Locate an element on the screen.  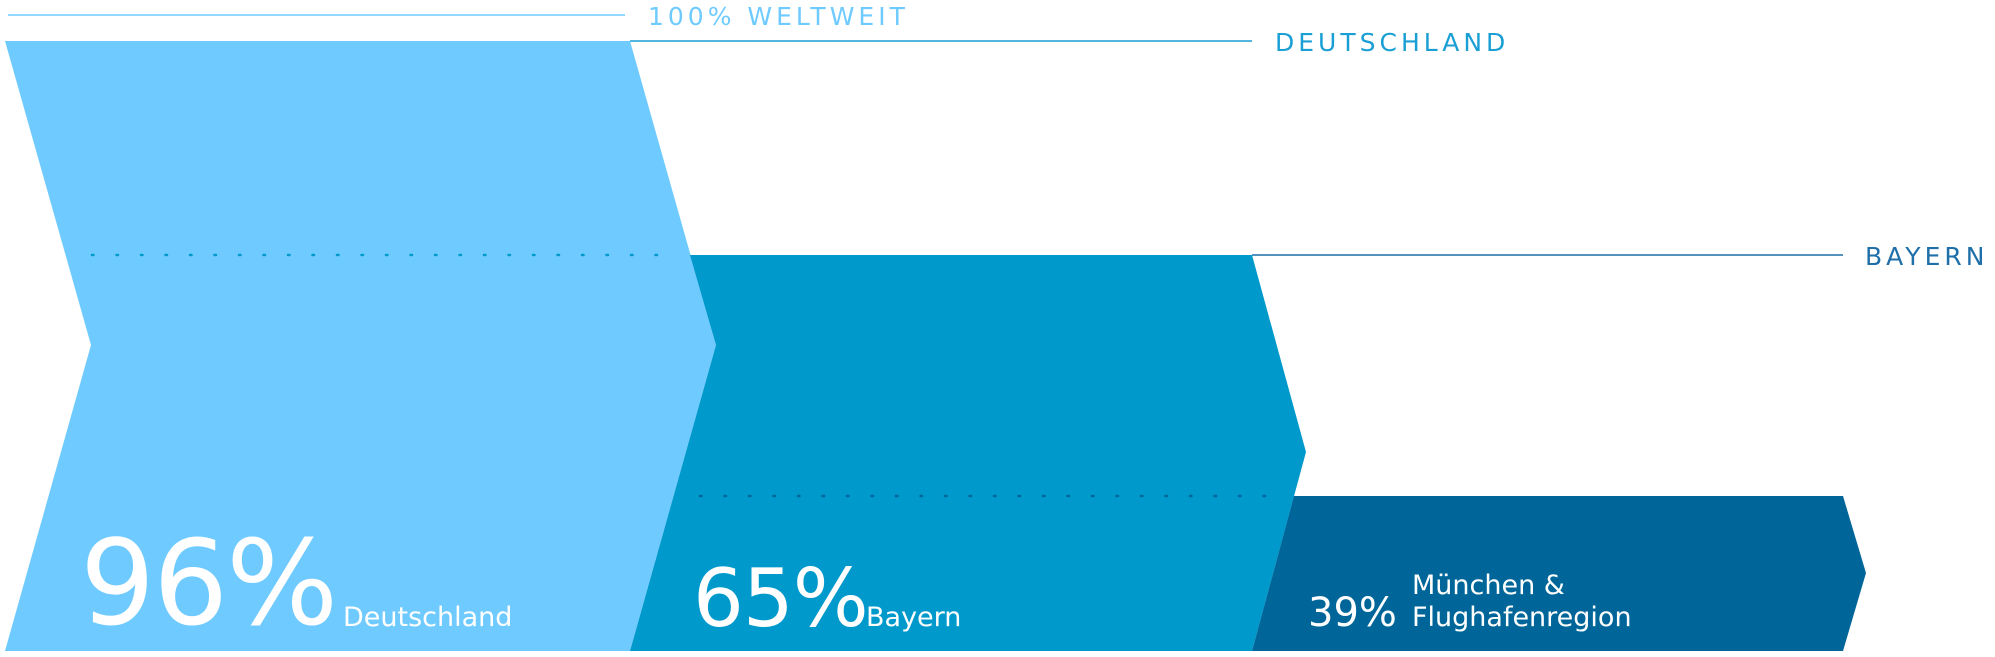
value-deutschland: 96% is located at coordinates (208, 583).